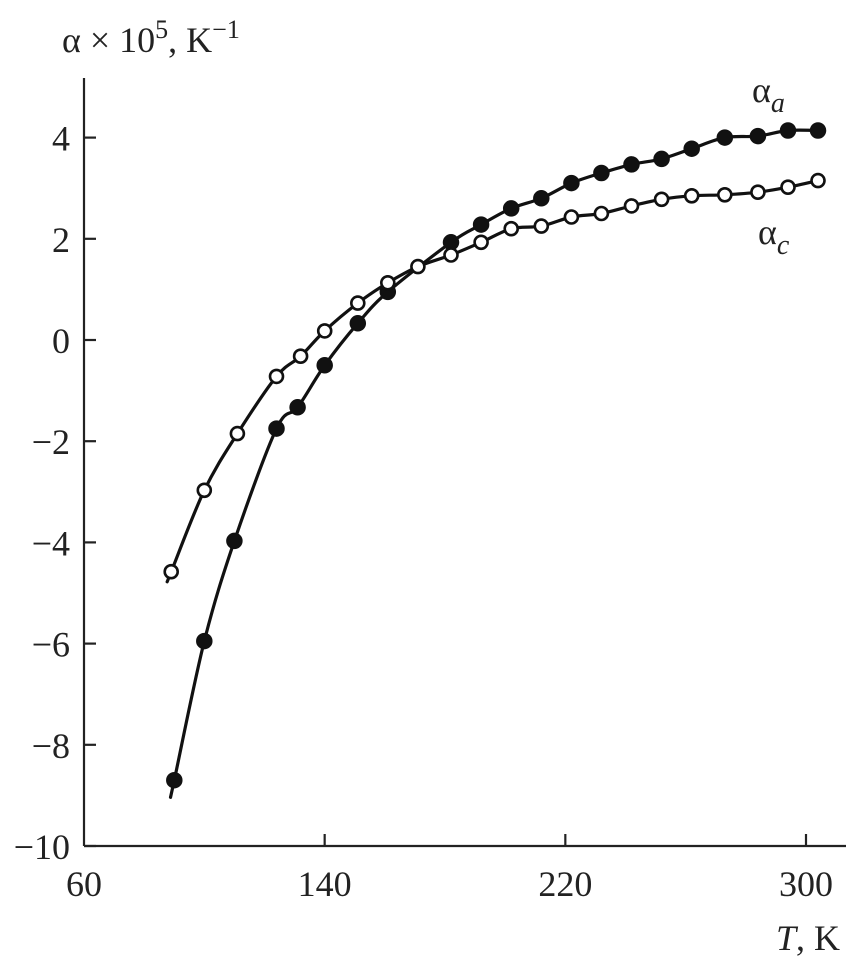 The width and height of the screenshot is (846, 962). I want to click on y-tick-label: −2, so click(51, 442).